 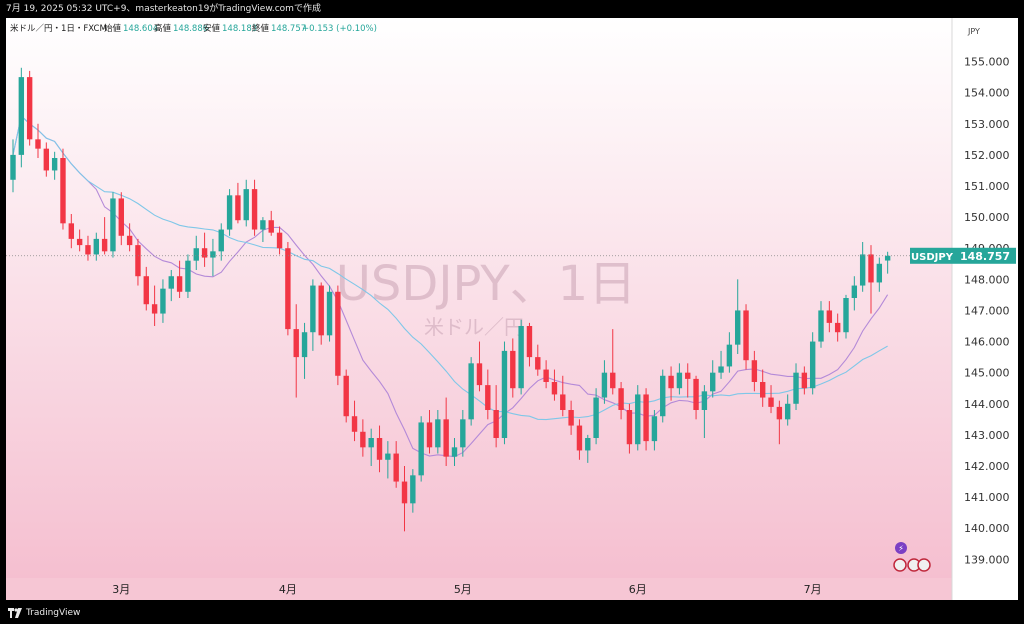 I want to click on legend-symbol: 米ドル／円・1日・FXCM, so click(x=58, y=28).